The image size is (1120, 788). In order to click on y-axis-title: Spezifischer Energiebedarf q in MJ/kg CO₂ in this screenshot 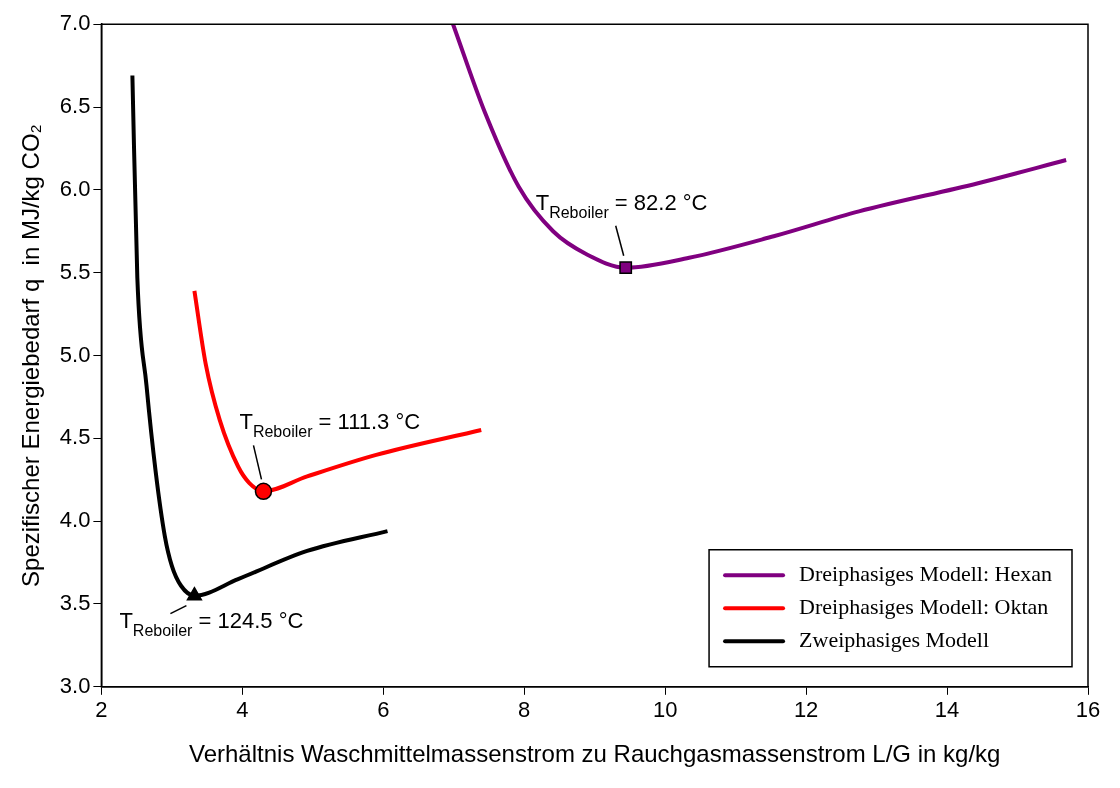, I will do `click(31, 355)`.